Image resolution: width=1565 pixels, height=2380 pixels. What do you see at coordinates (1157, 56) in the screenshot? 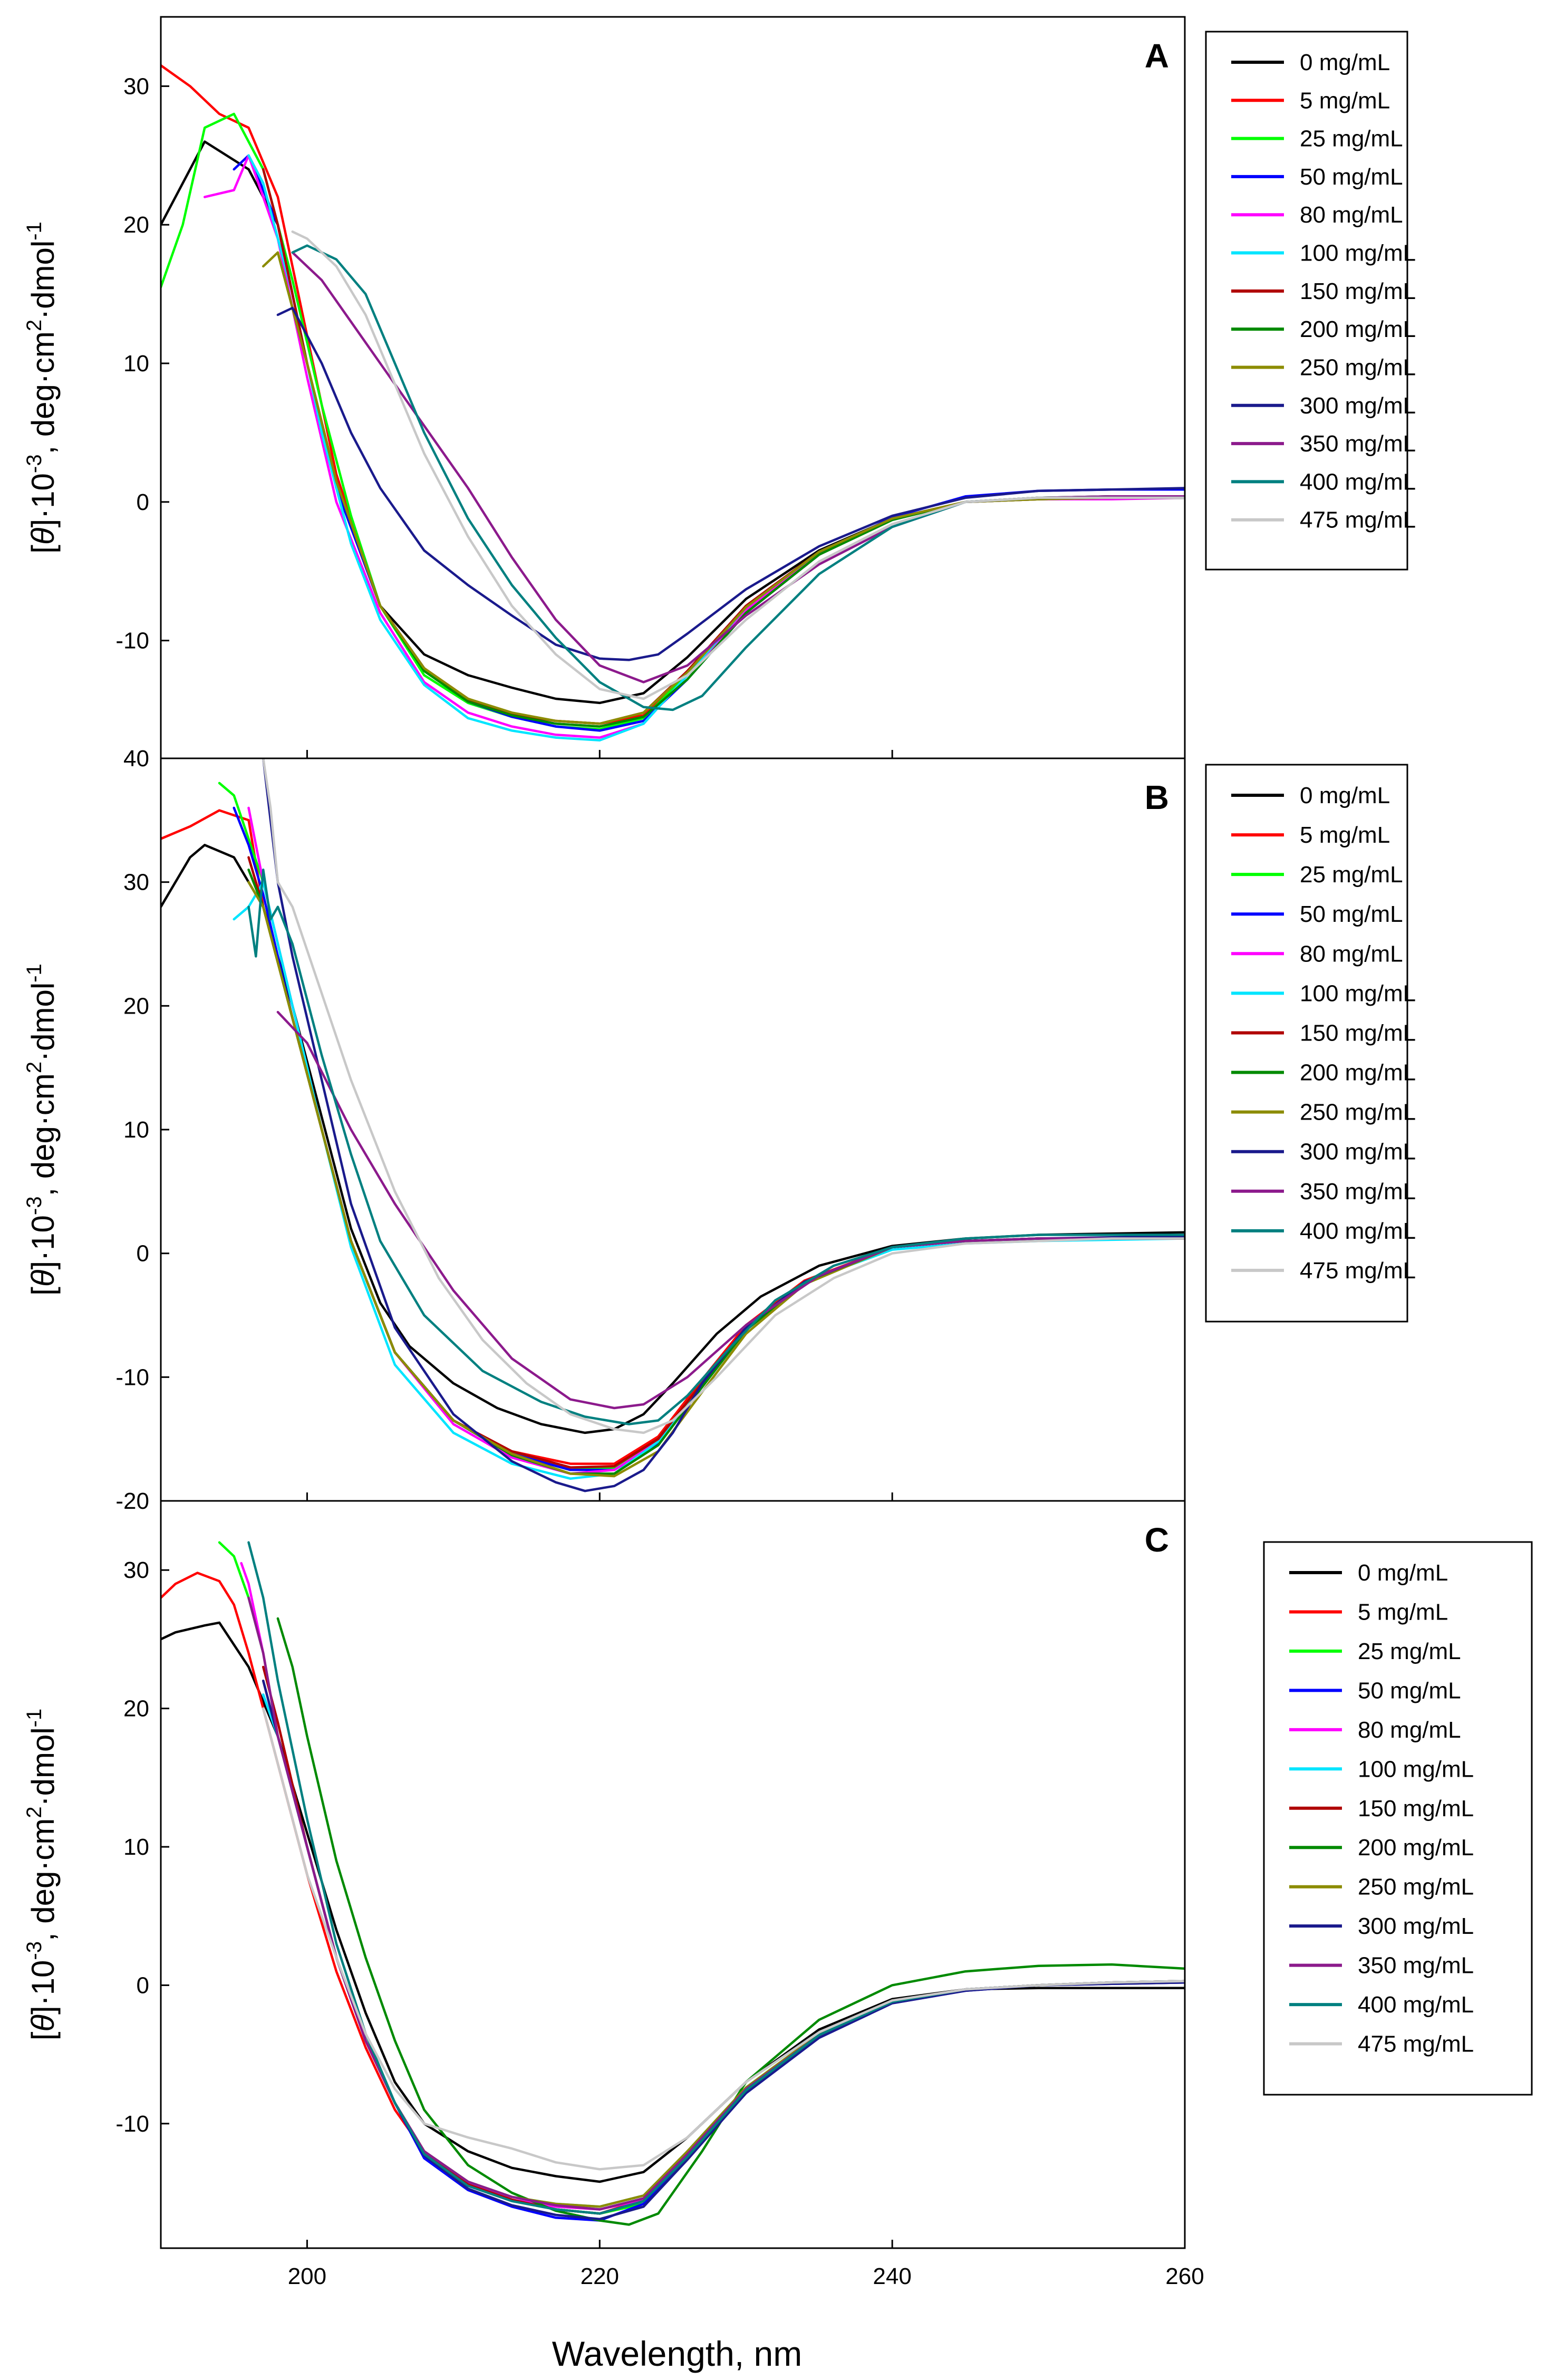
I see `panel-a-letter: A` at bounding box center [1157, 56].